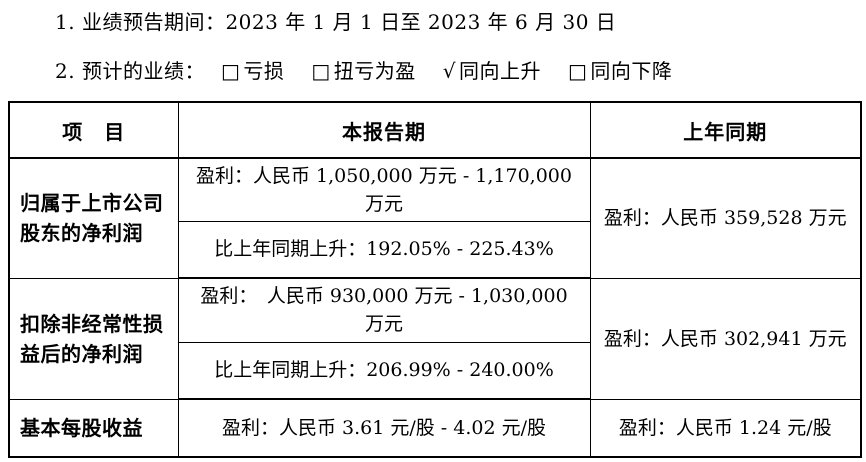 This screenshot has height=462, width=866. What do you see at coordinates (93, 218) in the screenshot?
I see `row-label-net-profit: 归属于上市公司股东的净利润` at bounding box center [93, 218].